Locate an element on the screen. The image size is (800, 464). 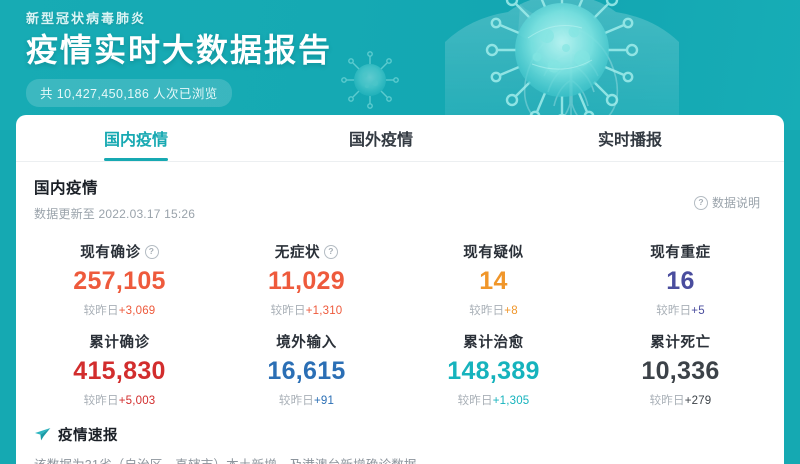
news-section: 疫情速报 该数据为31省（自治区、直辖市）本土新增，及港澳台新增确诊数据 is located at coordinates (400, 439).